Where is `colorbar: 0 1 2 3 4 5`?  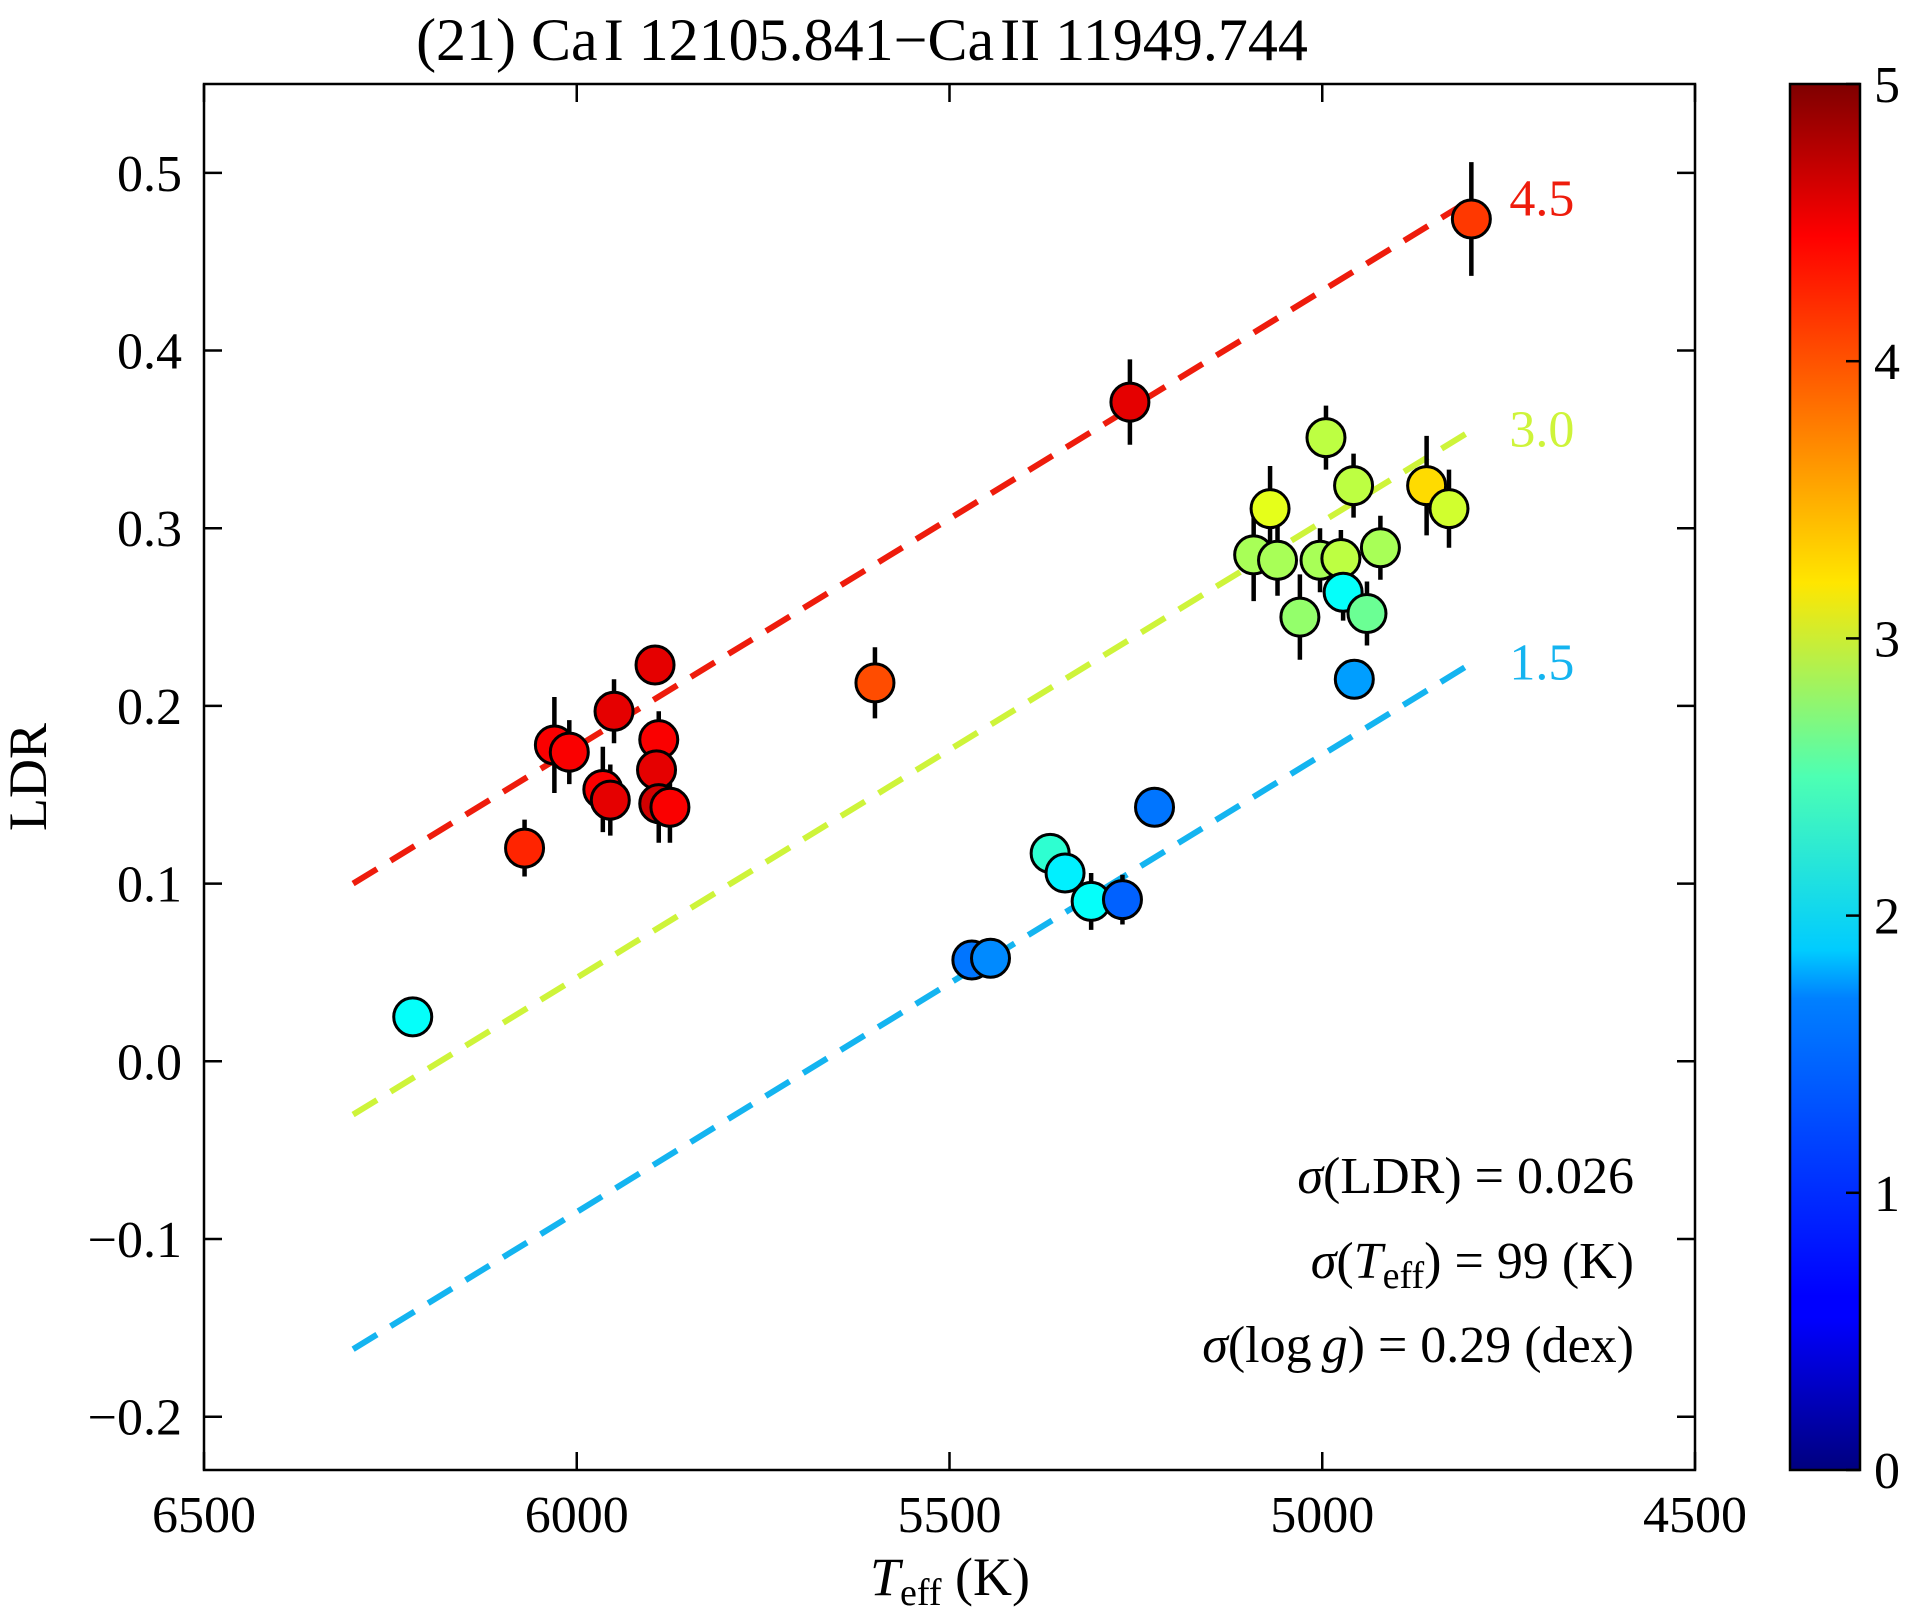
colorbar: 0 1 2 3 4 5 is located at coordinates (1844, 778).